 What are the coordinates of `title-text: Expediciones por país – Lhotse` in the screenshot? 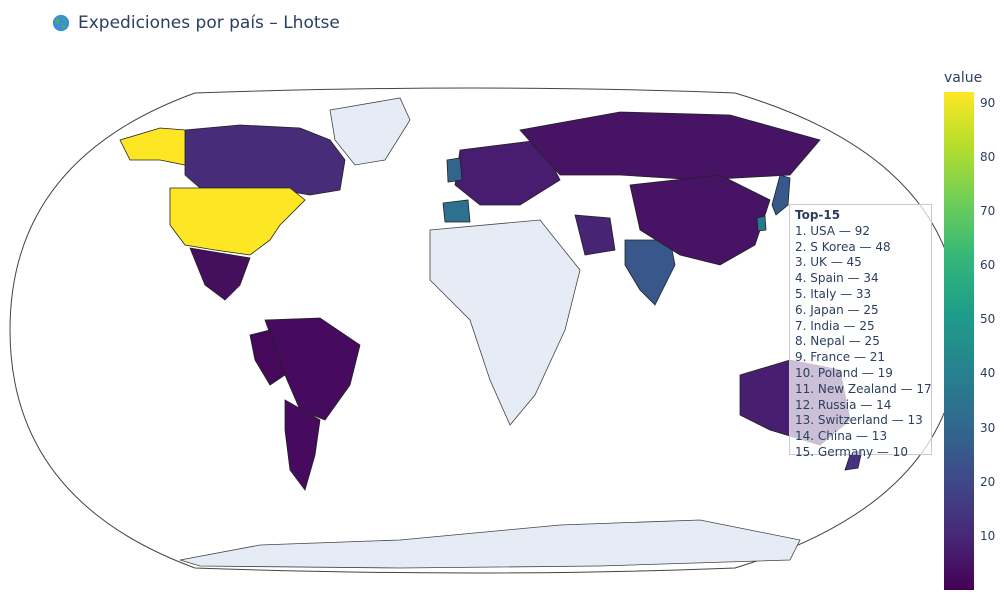 It's located at (209, 23).